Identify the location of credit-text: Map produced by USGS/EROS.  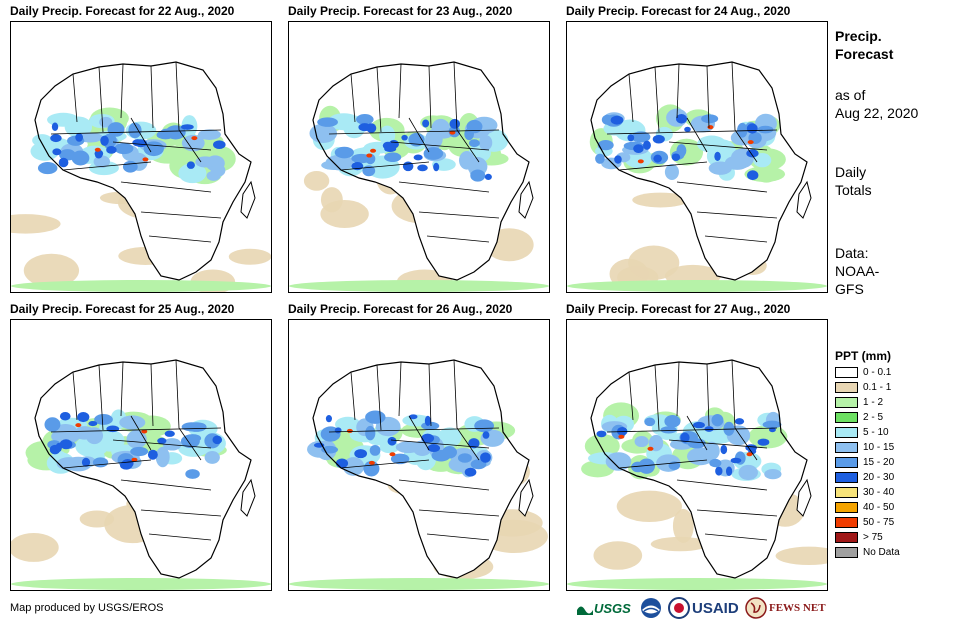
(87, 608).